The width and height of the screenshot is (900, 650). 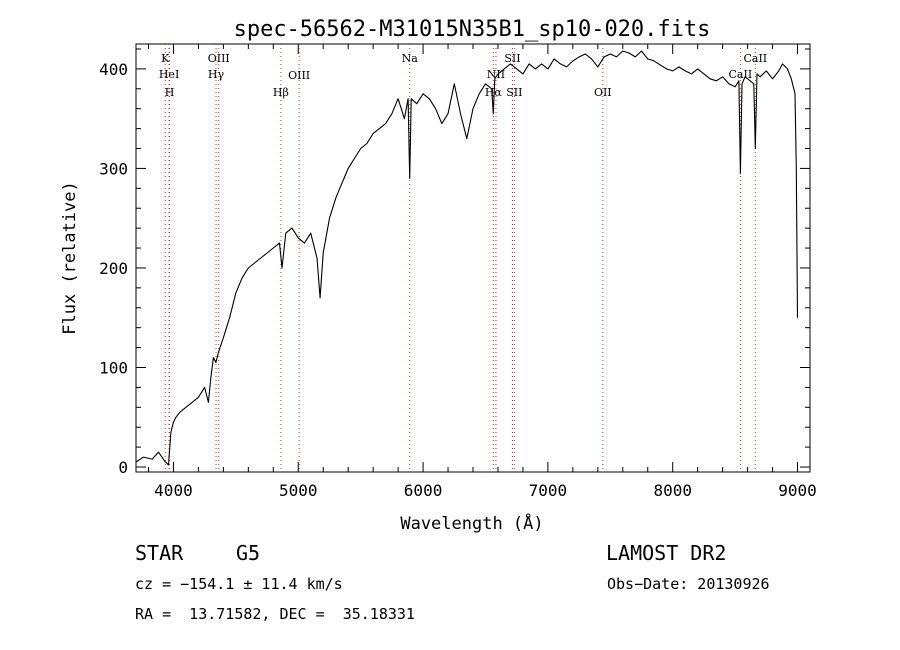 I want to click on spectral-line-label: Na, so click(x=410, y=58).